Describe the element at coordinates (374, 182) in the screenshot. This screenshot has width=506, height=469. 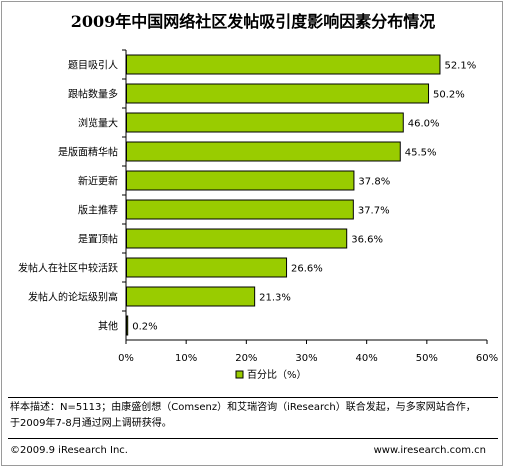
I see `value-label: 37.8%` at that location.